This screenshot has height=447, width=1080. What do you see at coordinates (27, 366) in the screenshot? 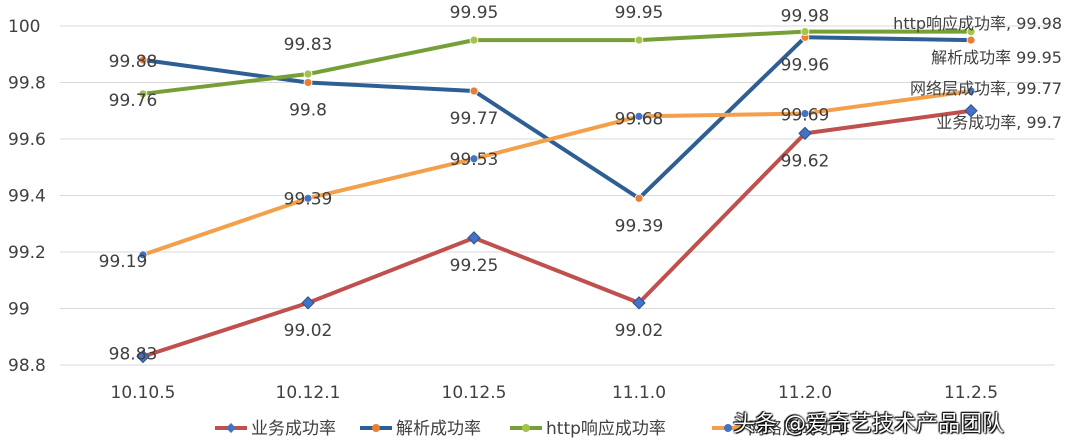
I see `y-tick-label: 98.8` at bounding box center [27, 366].